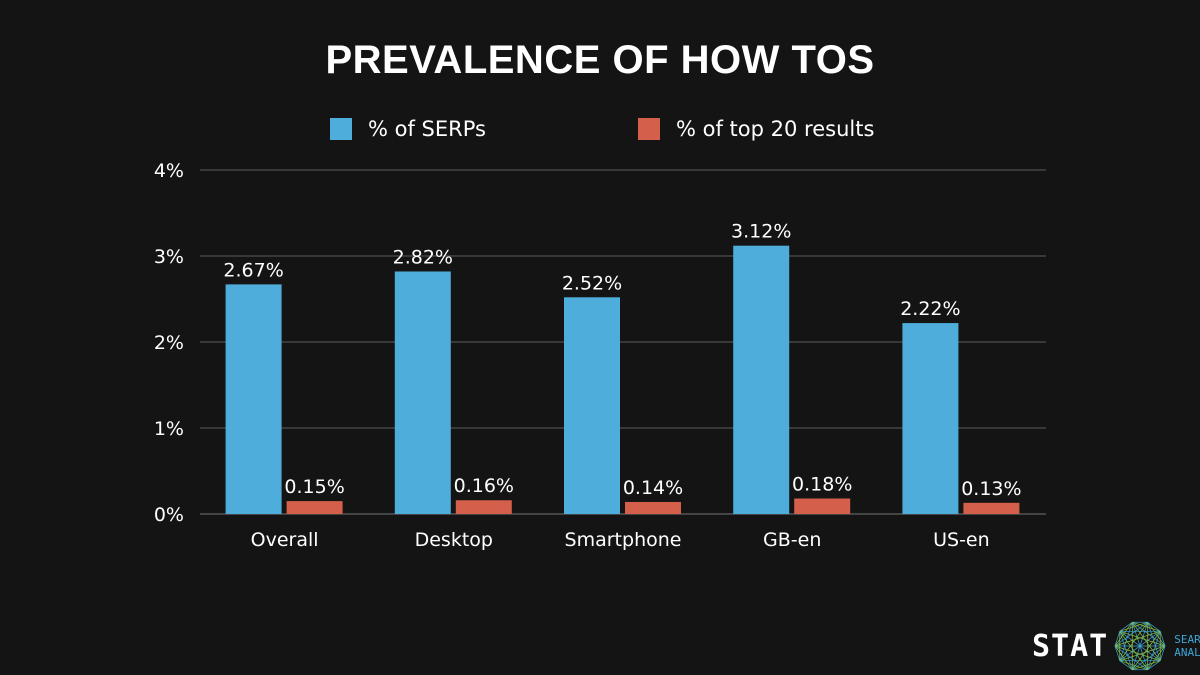 This screenshot has width=1200, height=675. I want to click on legend-item-top20: % of top 20 results, so click(756, 129).